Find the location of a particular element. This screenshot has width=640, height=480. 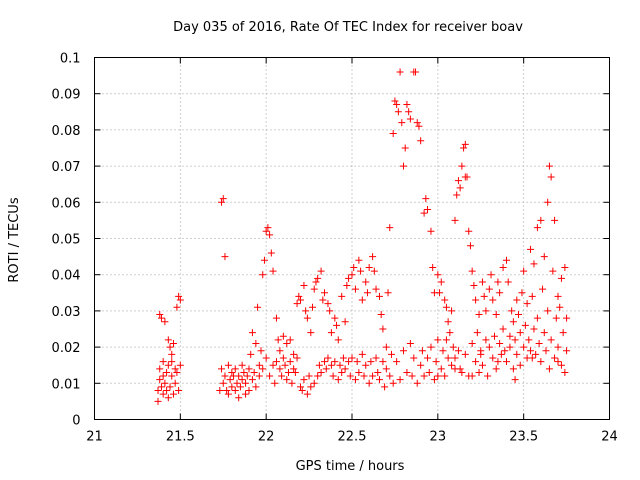

x-tick-label: 24 is located at coordinates (609, 437).